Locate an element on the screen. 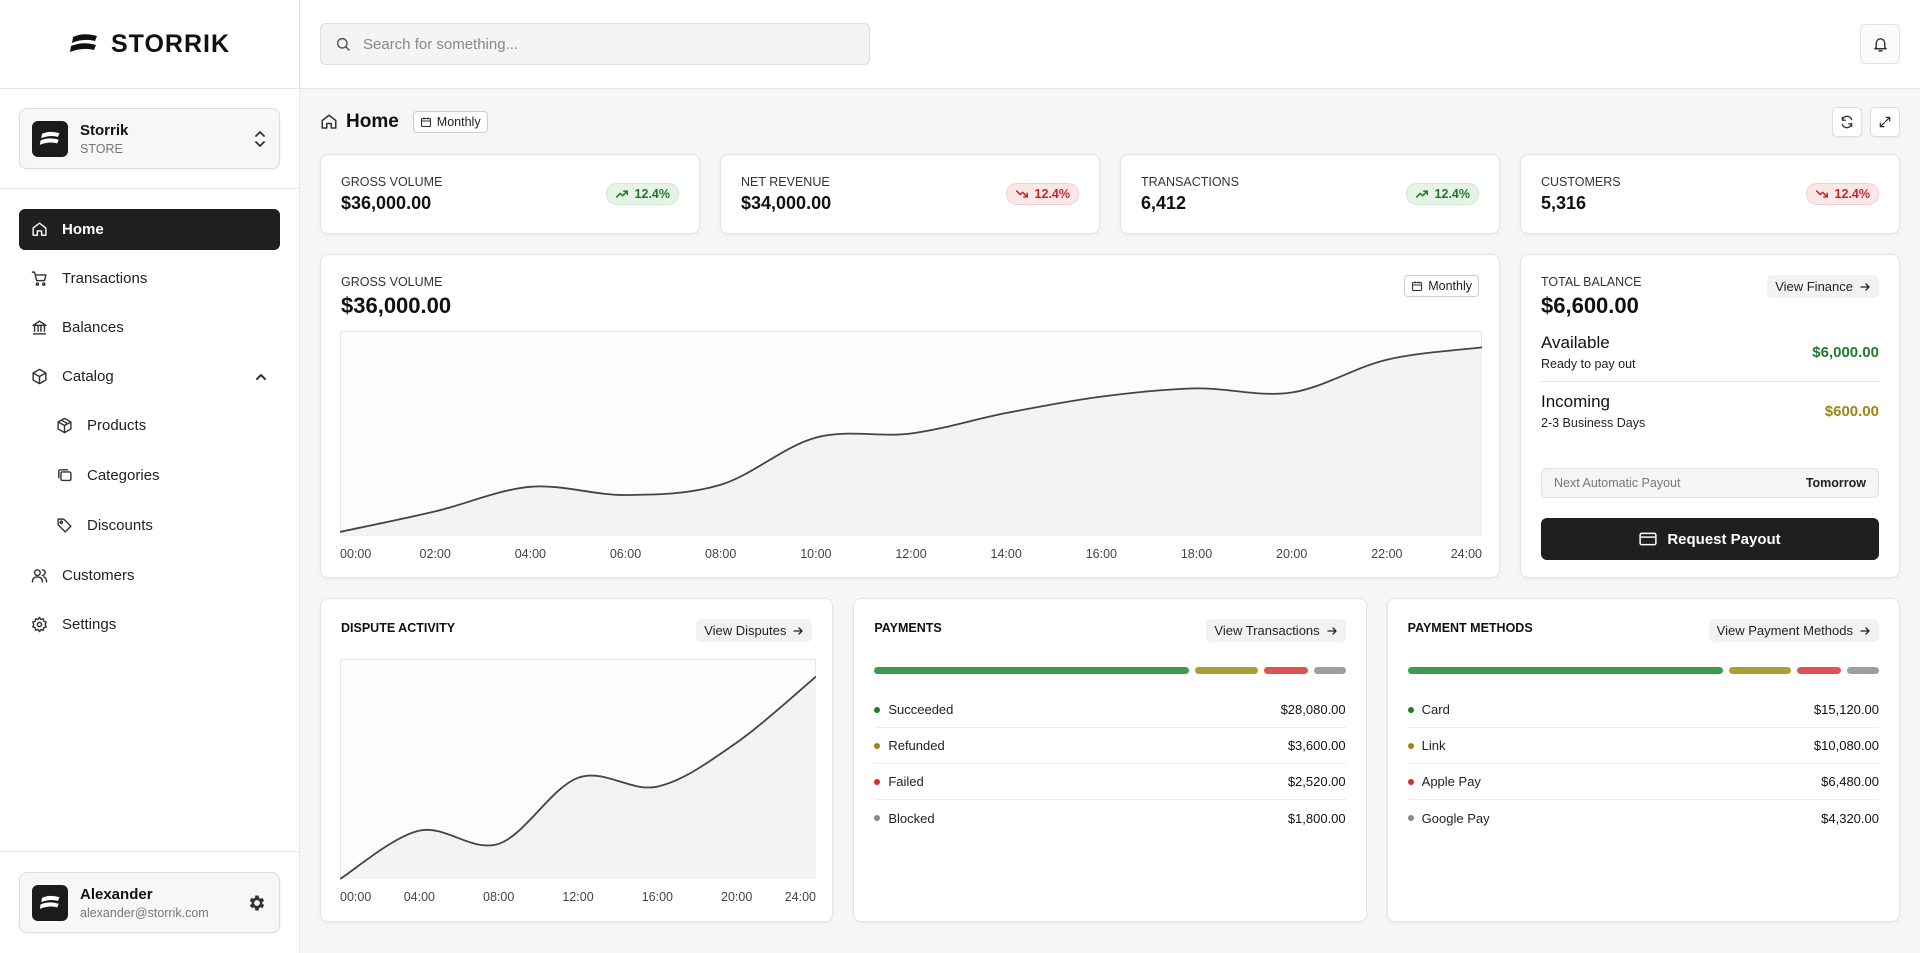 This screenshot has width=1920, height=953. gross-volume-x-tick-label: 18:00 is located at coordinates (1196, 554).